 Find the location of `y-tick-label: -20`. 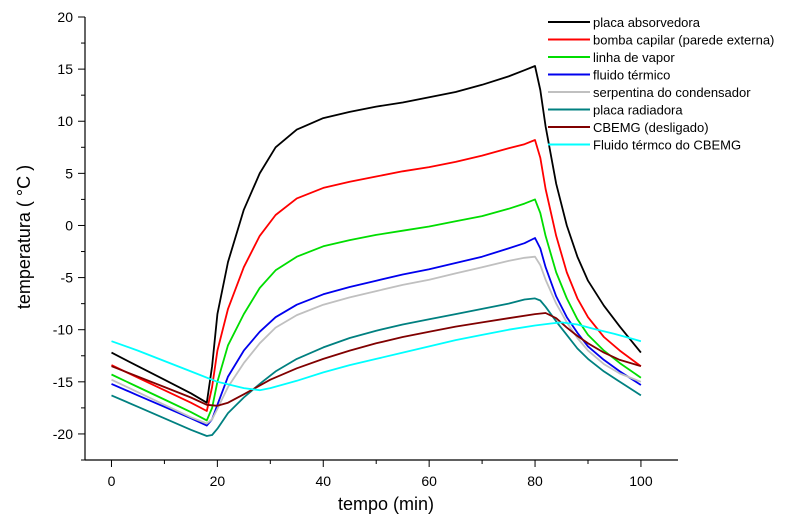

y-tick-label: -20 is located at coordinates (63, 434).